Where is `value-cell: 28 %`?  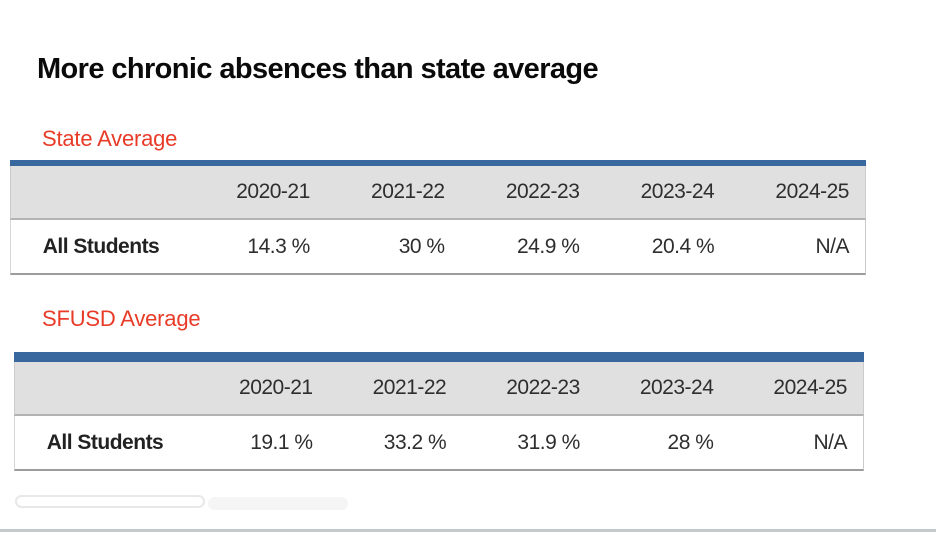 value-cell: 28 % is located at coordinates (690, 442).